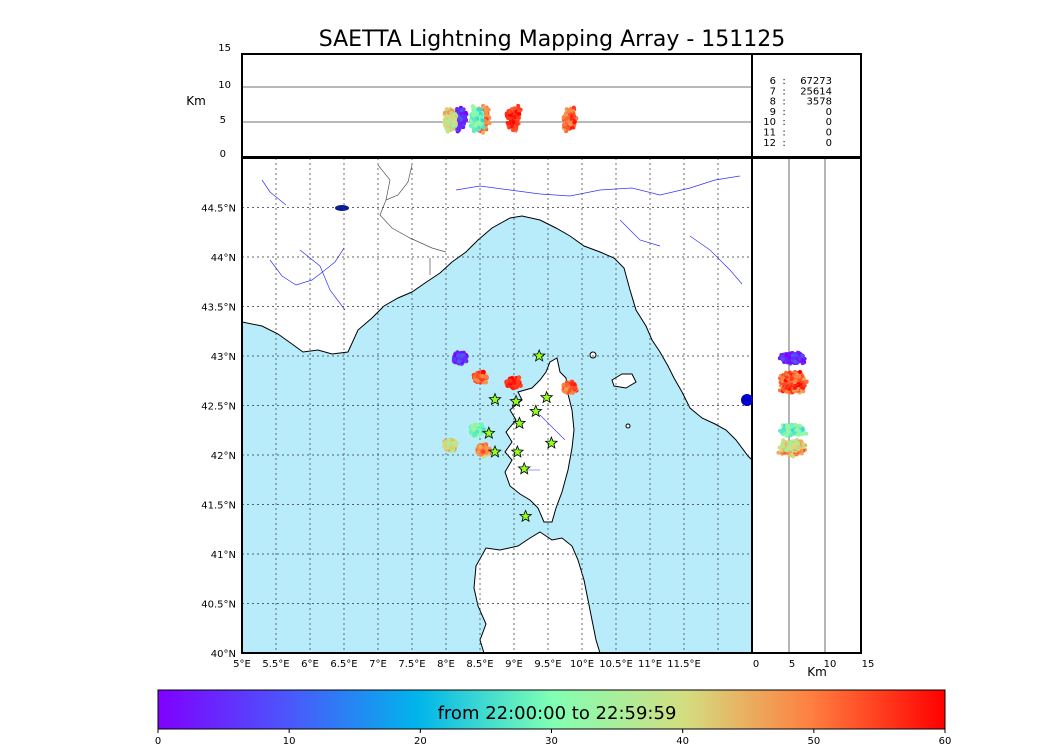 The image size is (1050, 750). What do you see at coordinates (343, 664) in the screenshot?
I see `map-xtick: 6.5°E` at bounding box center [343, 664].